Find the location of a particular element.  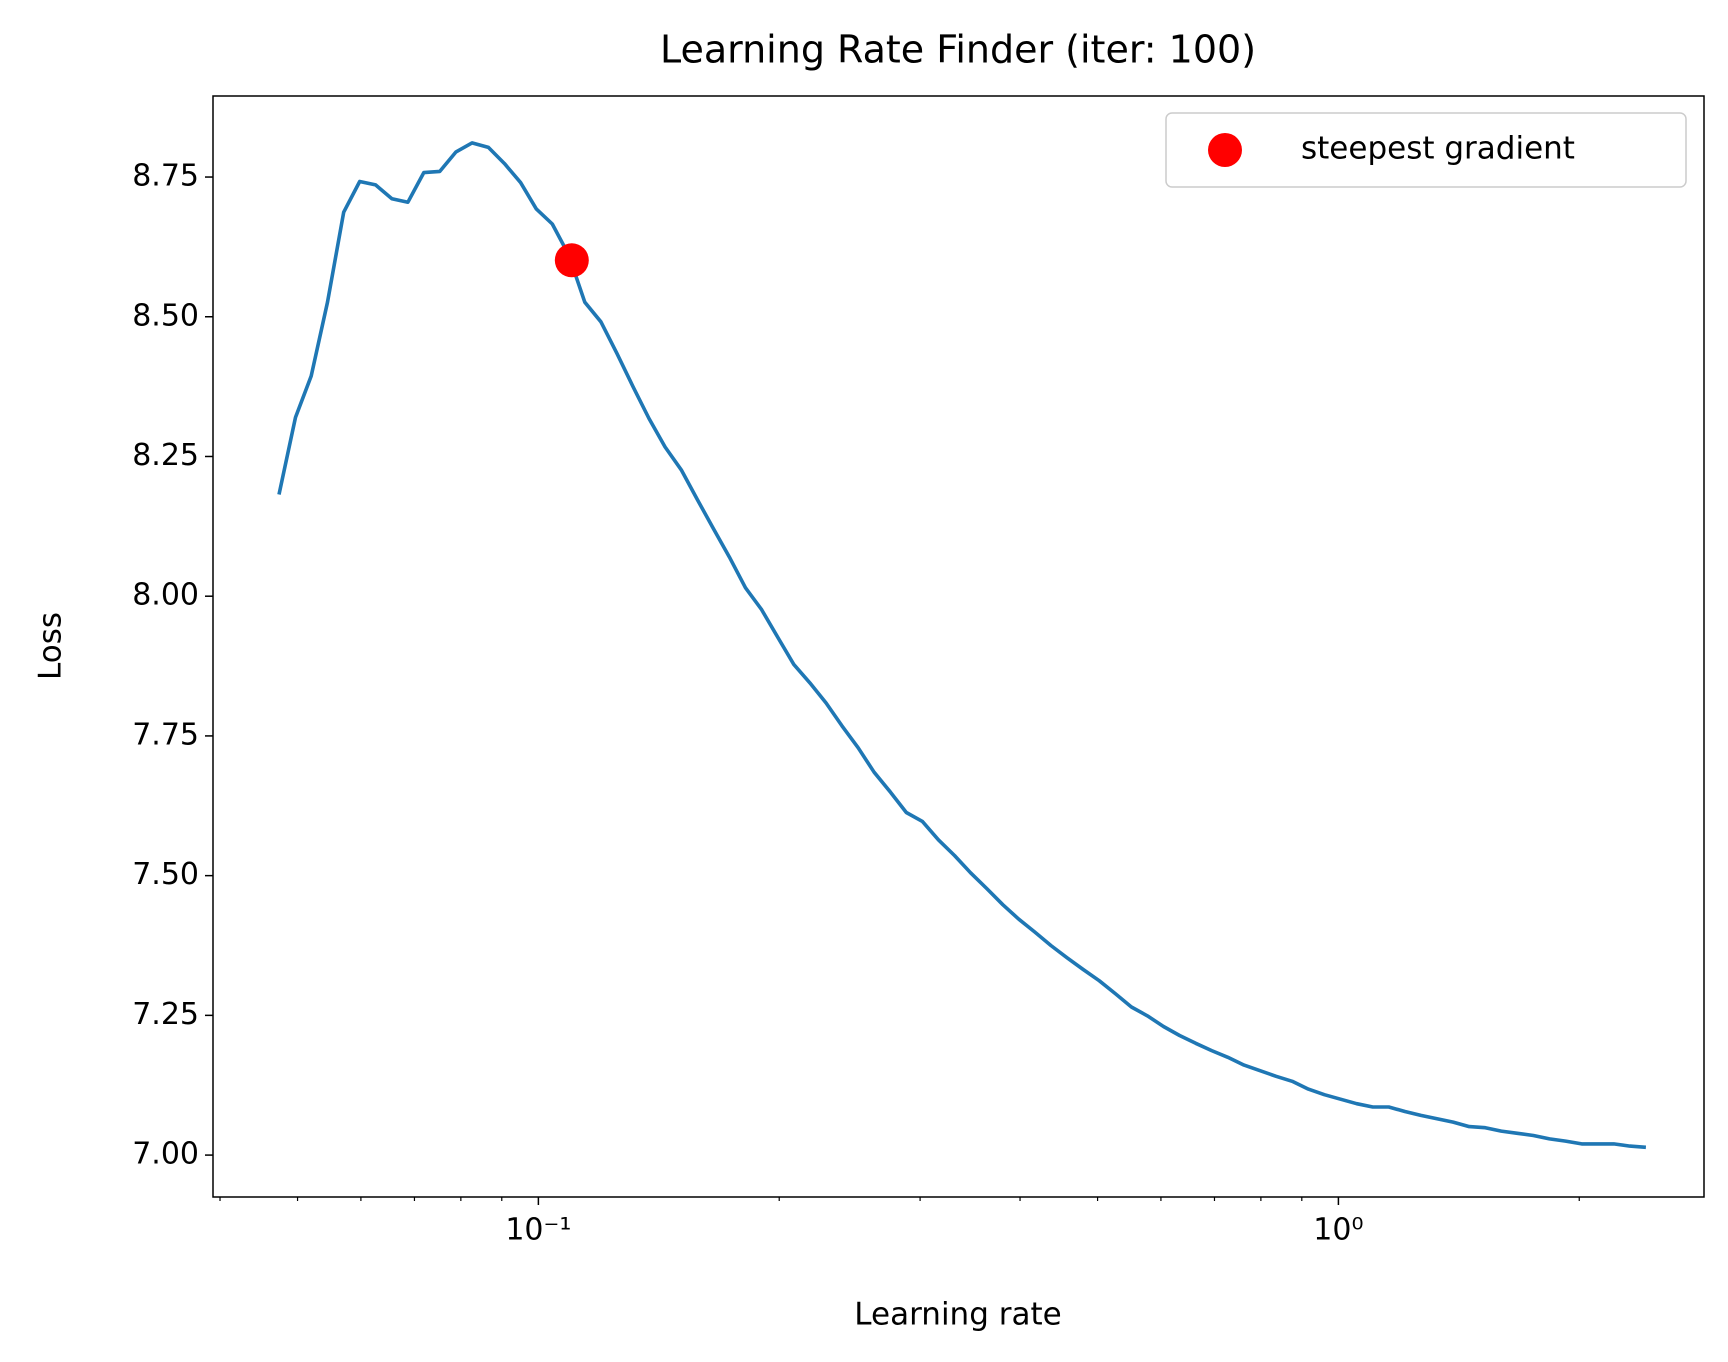

y-tick-label: 7.50 is located at coordinates (165, 874).